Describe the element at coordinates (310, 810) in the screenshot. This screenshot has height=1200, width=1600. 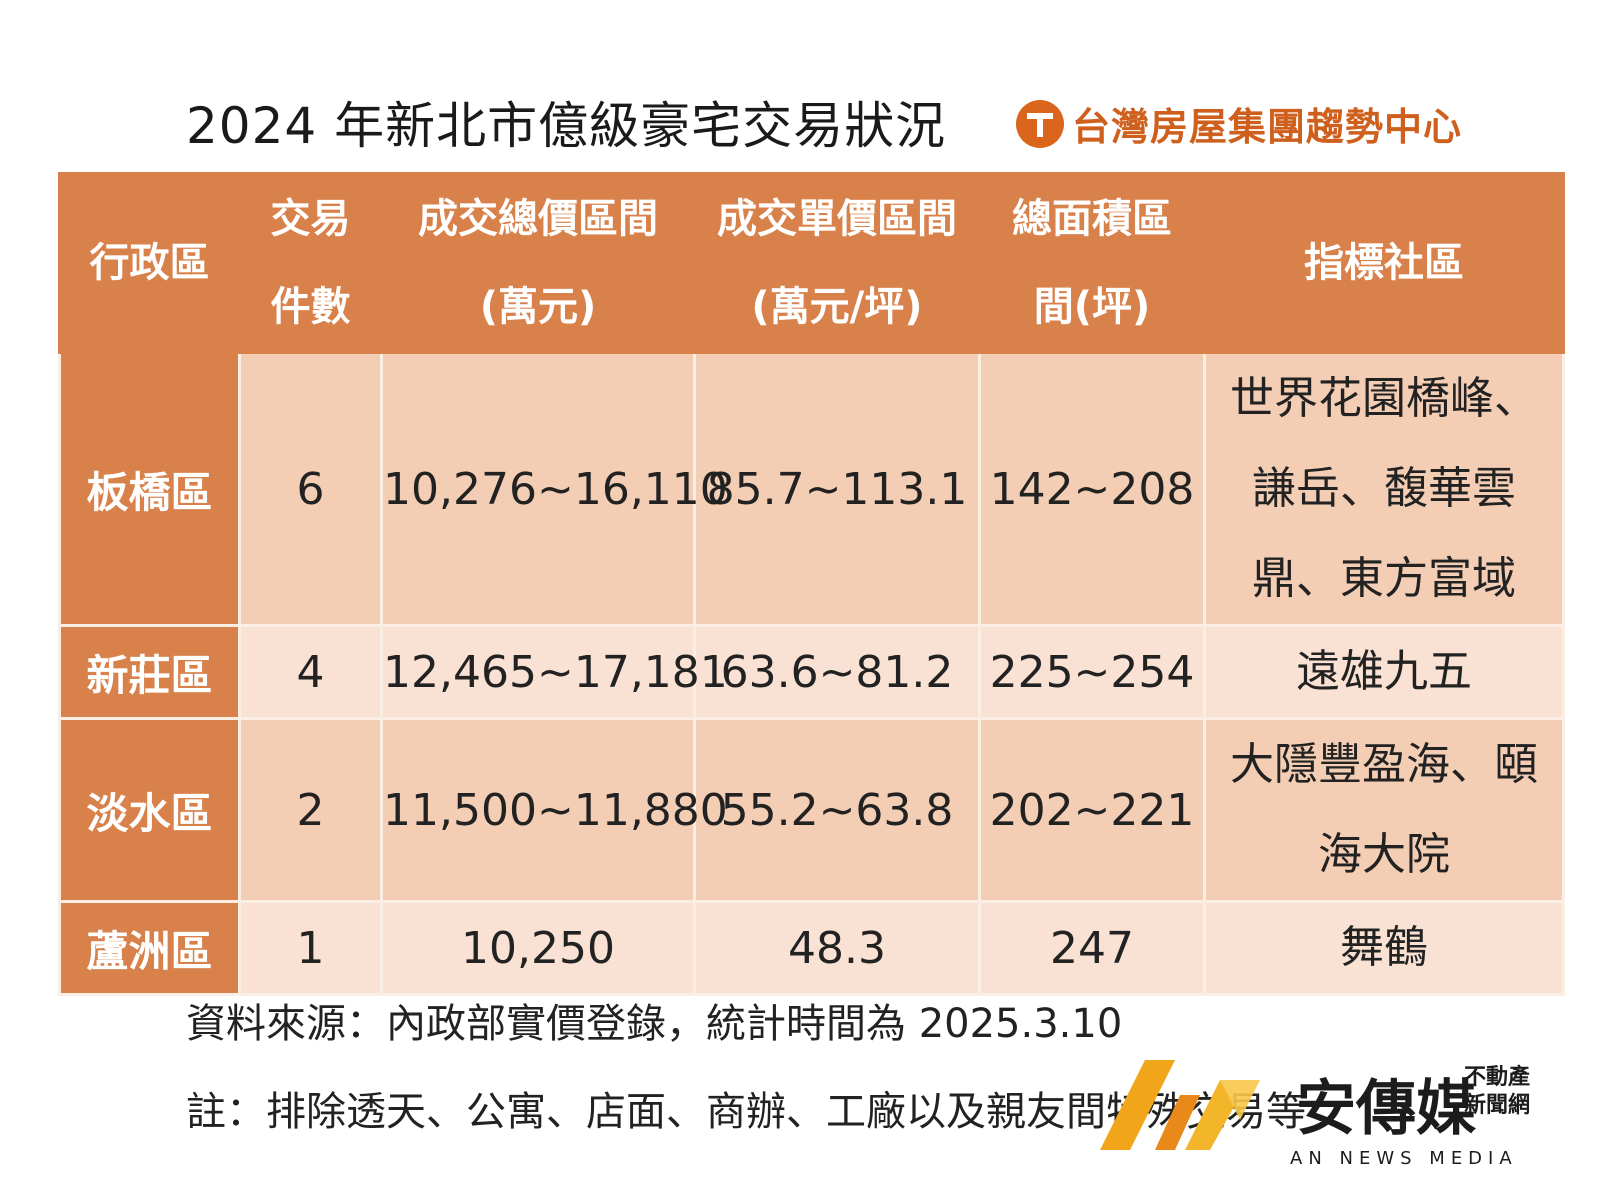
I see `count-cell: 2` at that location.